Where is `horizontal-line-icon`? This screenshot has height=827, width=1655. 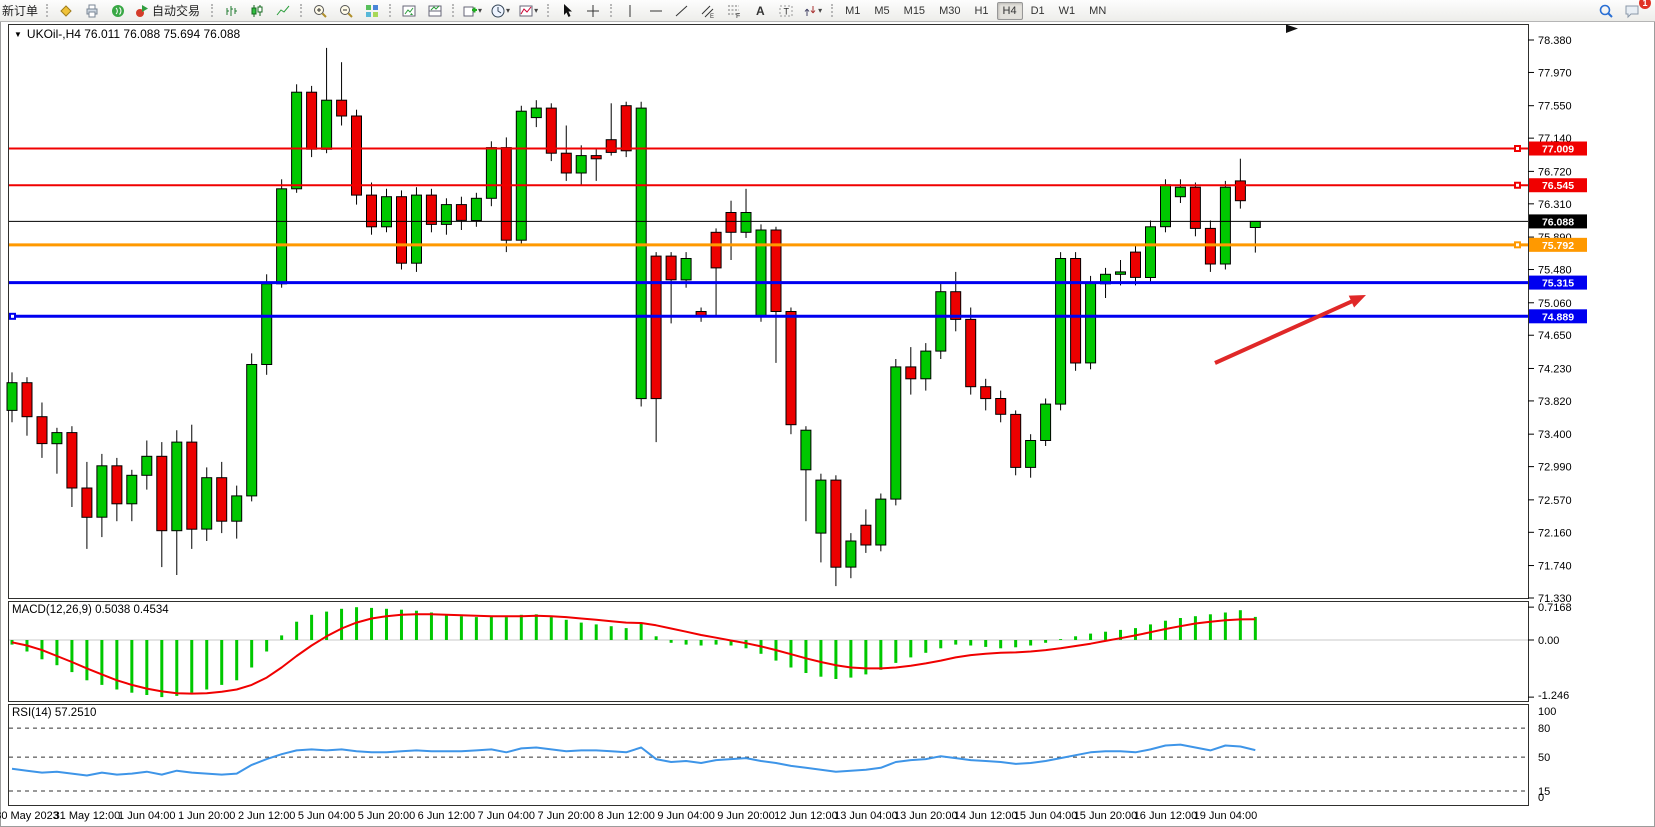 horizontal-line-icon is located at coordinates (656, 10).